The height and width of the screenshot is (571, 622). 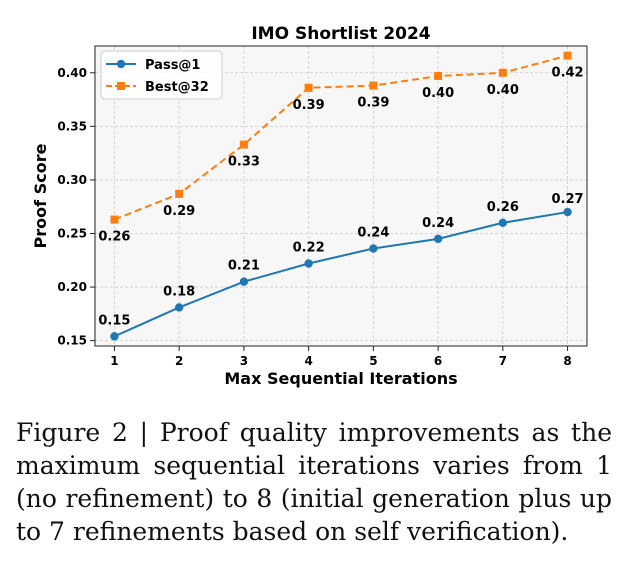 What do you see at coordinates (438, 361) in the screenshot?
I see `x-tick-label: 6` at bounding box center [438, 361].